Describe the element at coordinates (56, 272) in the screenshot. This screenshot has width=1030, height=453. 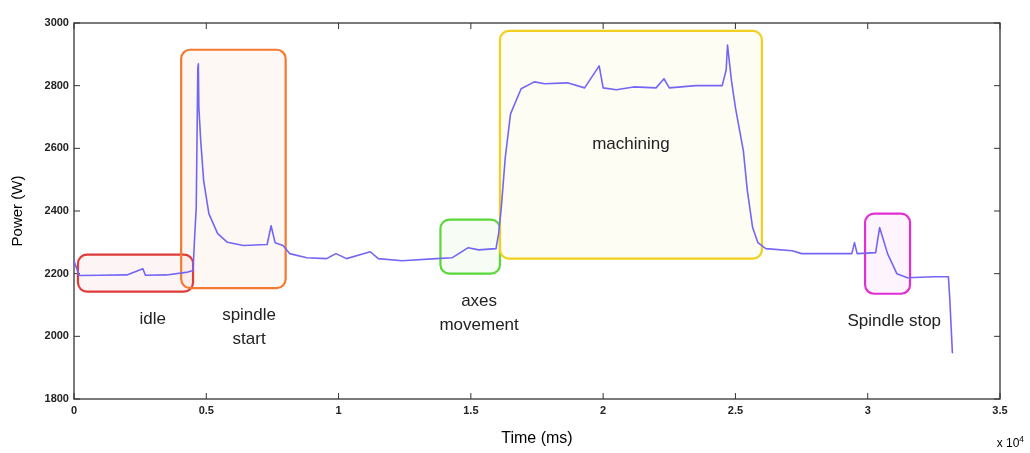
I see `y-tick-label: 2200` at that location.